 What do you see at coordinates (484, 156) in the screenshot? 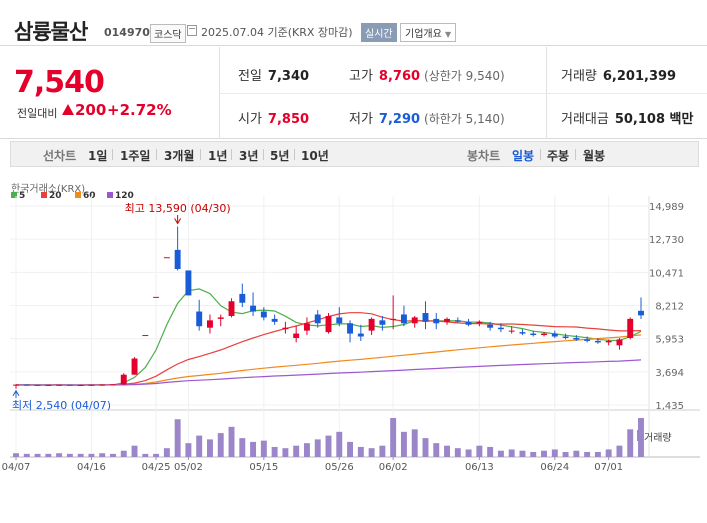
I see `candle-chart-label: 봉차트` at bounding box center [484, 156].